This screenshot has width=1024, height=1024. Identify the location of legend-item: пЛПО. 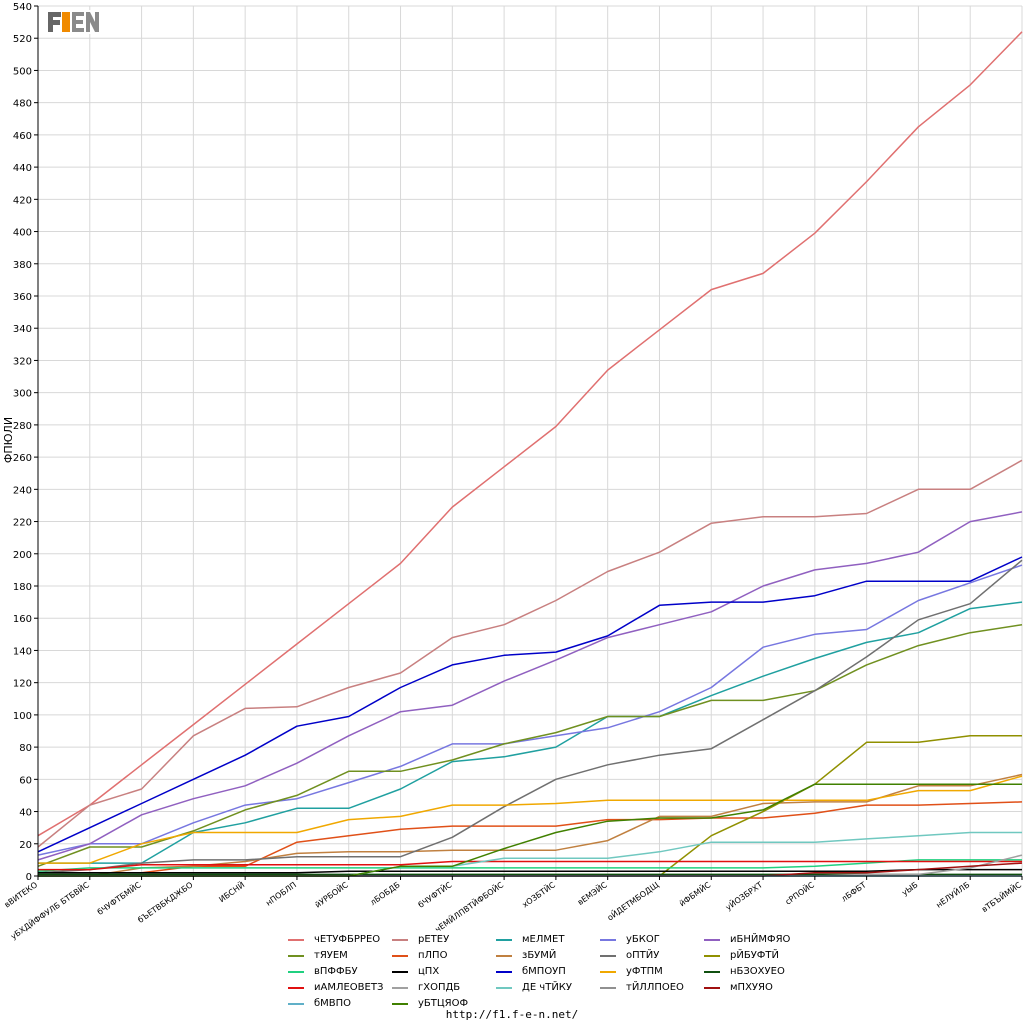
(444, 955).